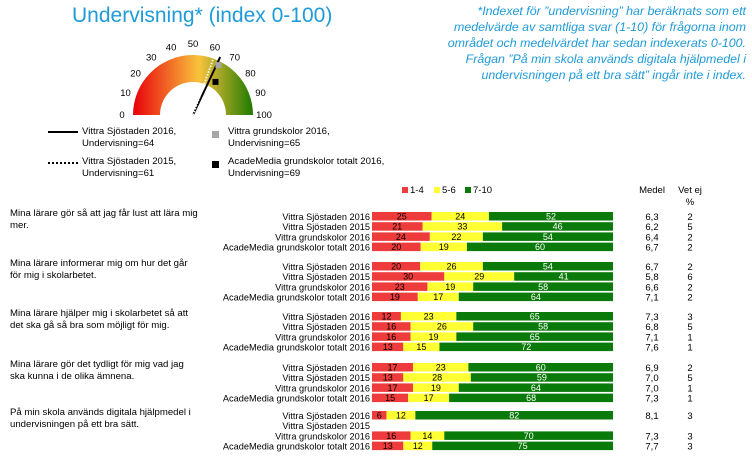 This screenshot has height=458, width=752. Describe the element at coordinates (651, 388) in the screenshot. I see `medel-value: 7,0` at that location.